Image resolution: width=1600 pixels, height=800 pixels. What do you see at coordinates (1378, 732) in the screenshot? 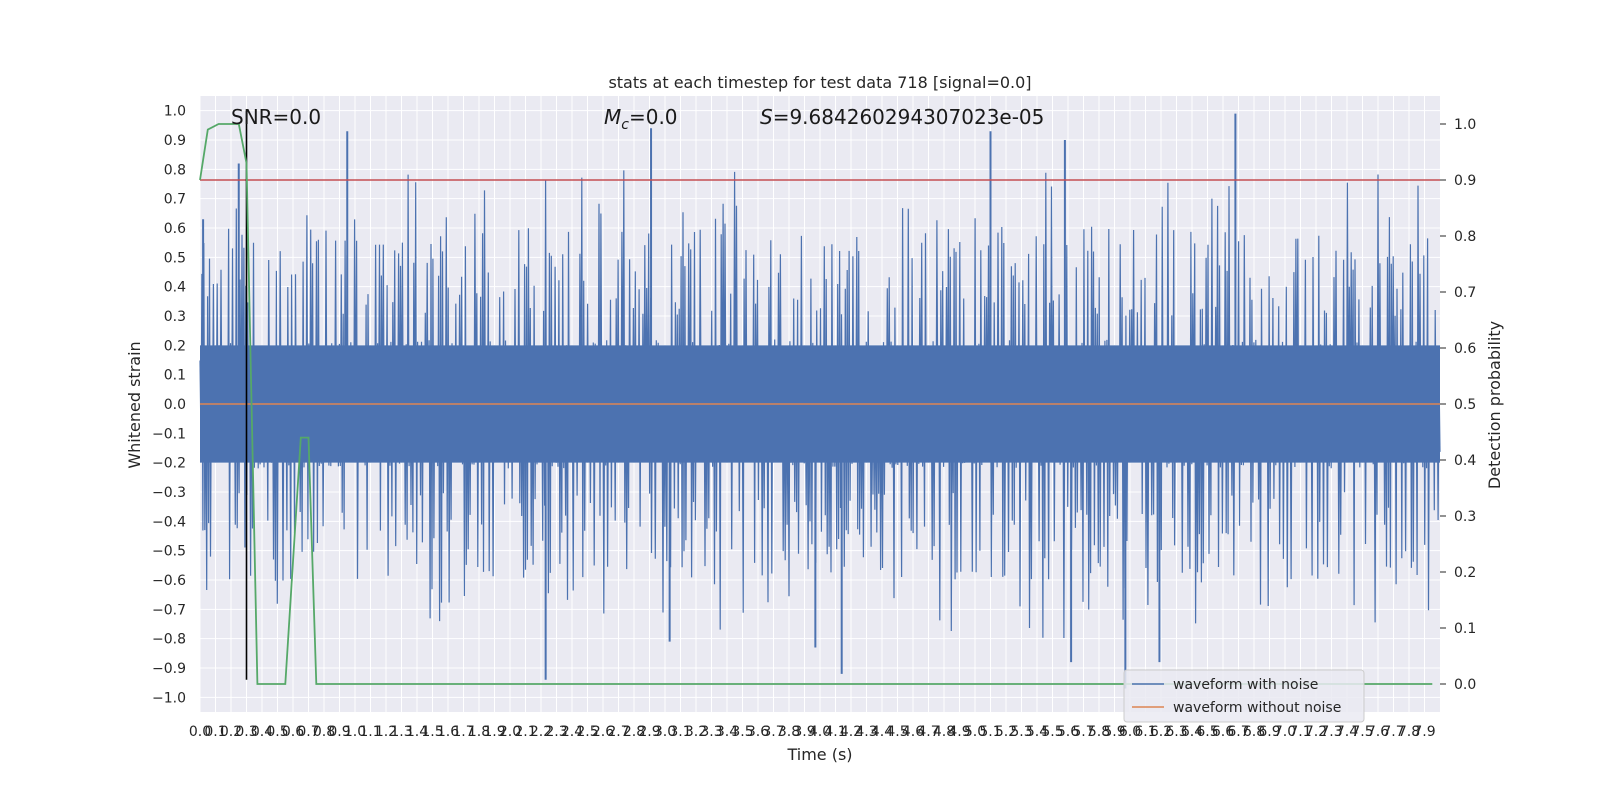
I see `x-tick-label: 7.6` at bounding box center [1378, 732].